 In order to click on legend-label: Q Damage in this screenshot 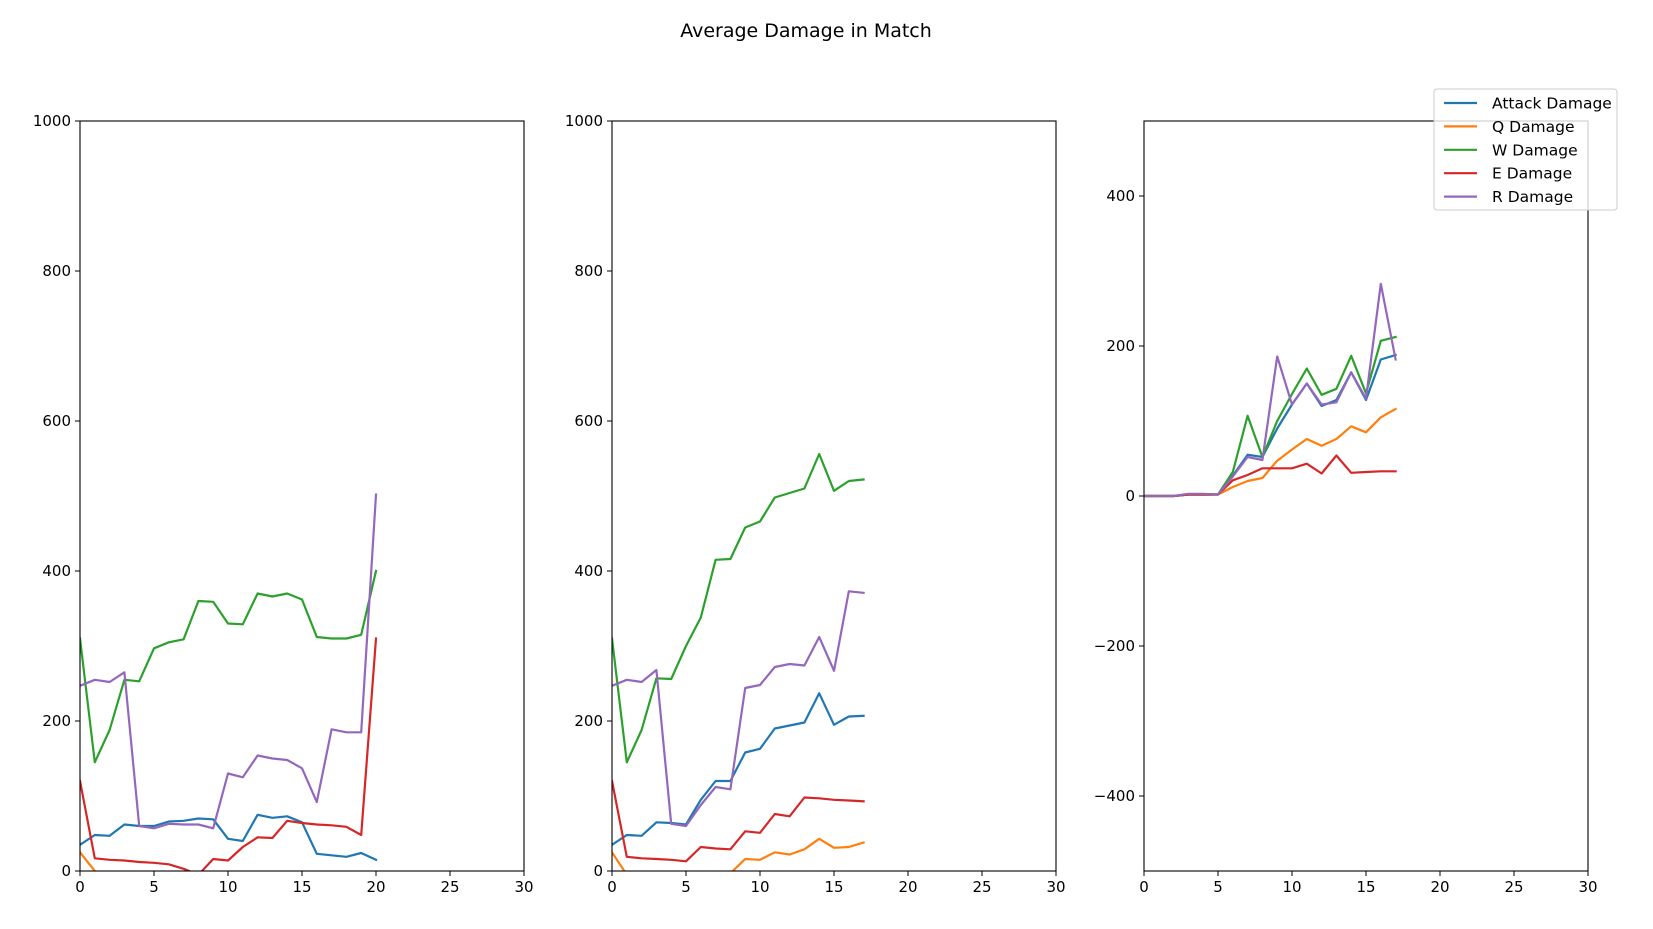, I will do `click(1533, 127)`.